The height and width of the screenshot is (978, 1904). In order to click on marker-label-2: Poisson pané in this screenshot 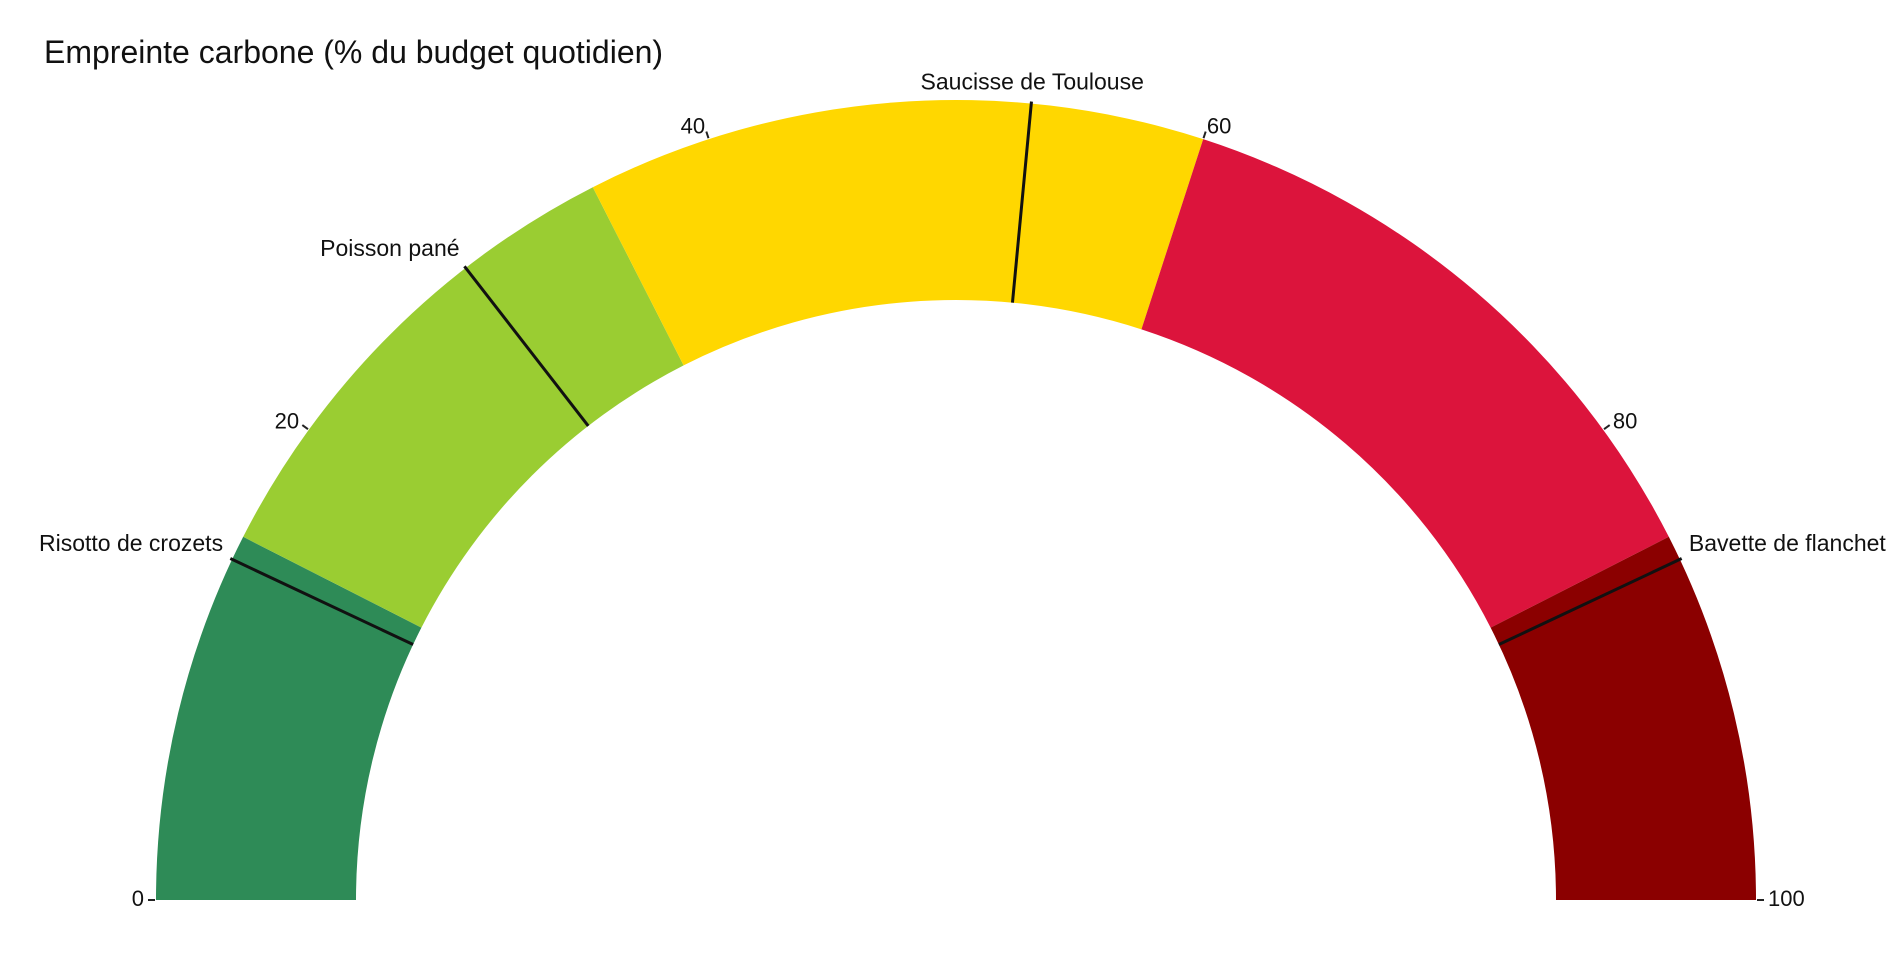, I will do `click(389, 248)`.